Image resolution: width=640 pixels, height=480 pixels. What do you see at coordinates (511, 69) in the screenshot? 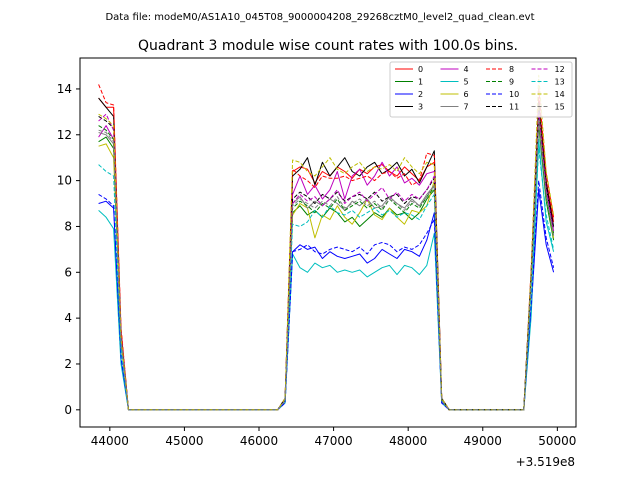
I see `legend-label-8: 8` at bounding box center [511, 69].